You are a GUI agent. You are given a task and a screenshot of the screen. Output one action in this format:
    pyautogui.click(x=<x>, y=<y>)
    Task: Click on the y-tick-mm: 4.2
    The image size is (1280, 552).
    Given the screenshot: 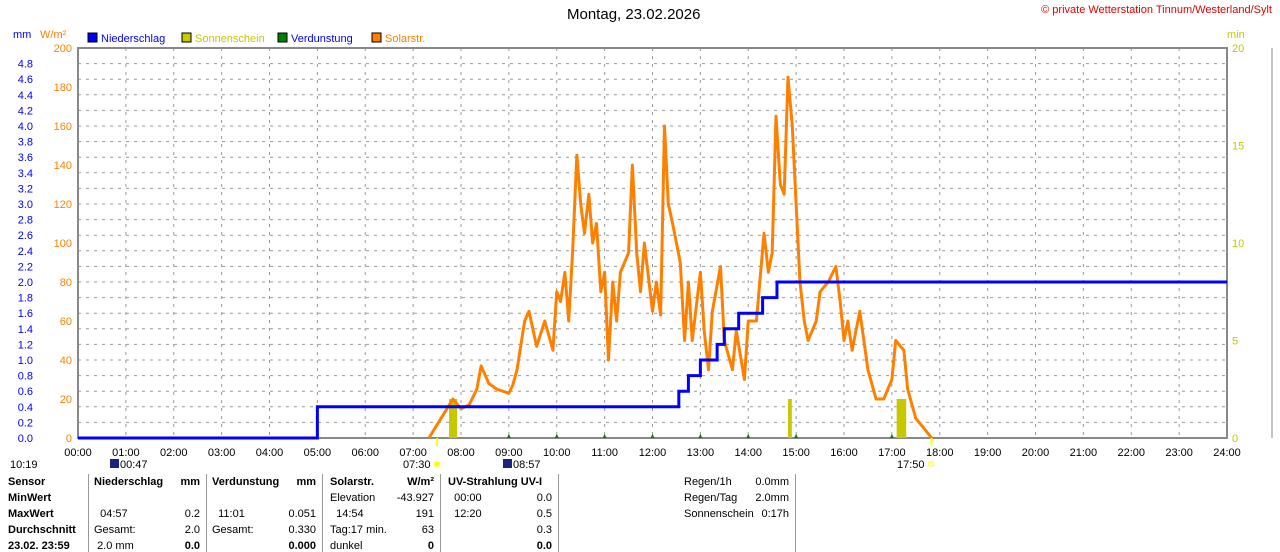 What is the action you would take?
    pyautogui.click(x=25, y=111)
    